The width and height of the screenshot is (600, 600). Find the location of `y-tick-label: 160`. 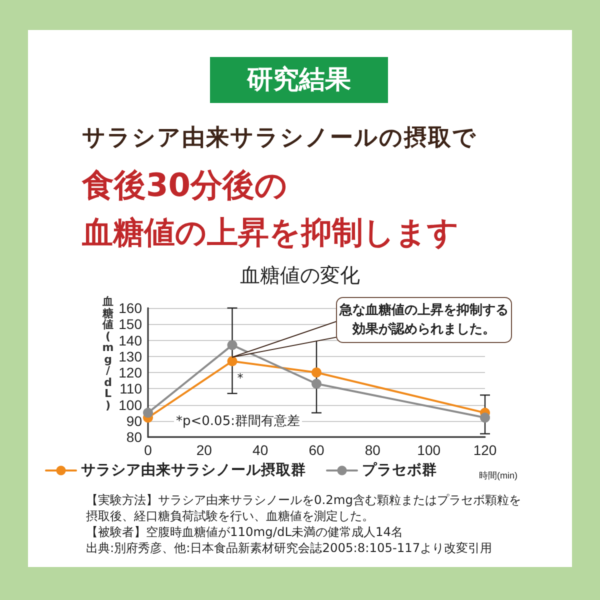

y-tick-label: 160 is located at coordinates (130, 308).